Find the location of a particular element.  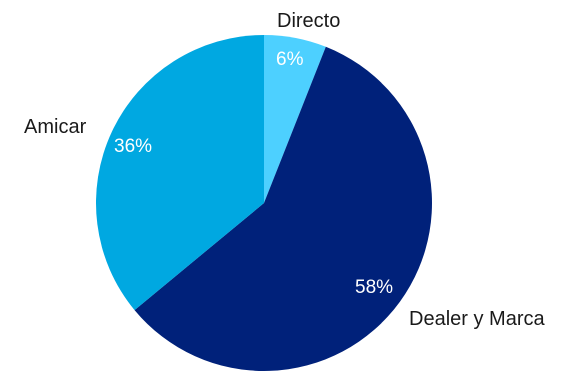

category-label-directo: Directo is located at coordinates (308, 21).